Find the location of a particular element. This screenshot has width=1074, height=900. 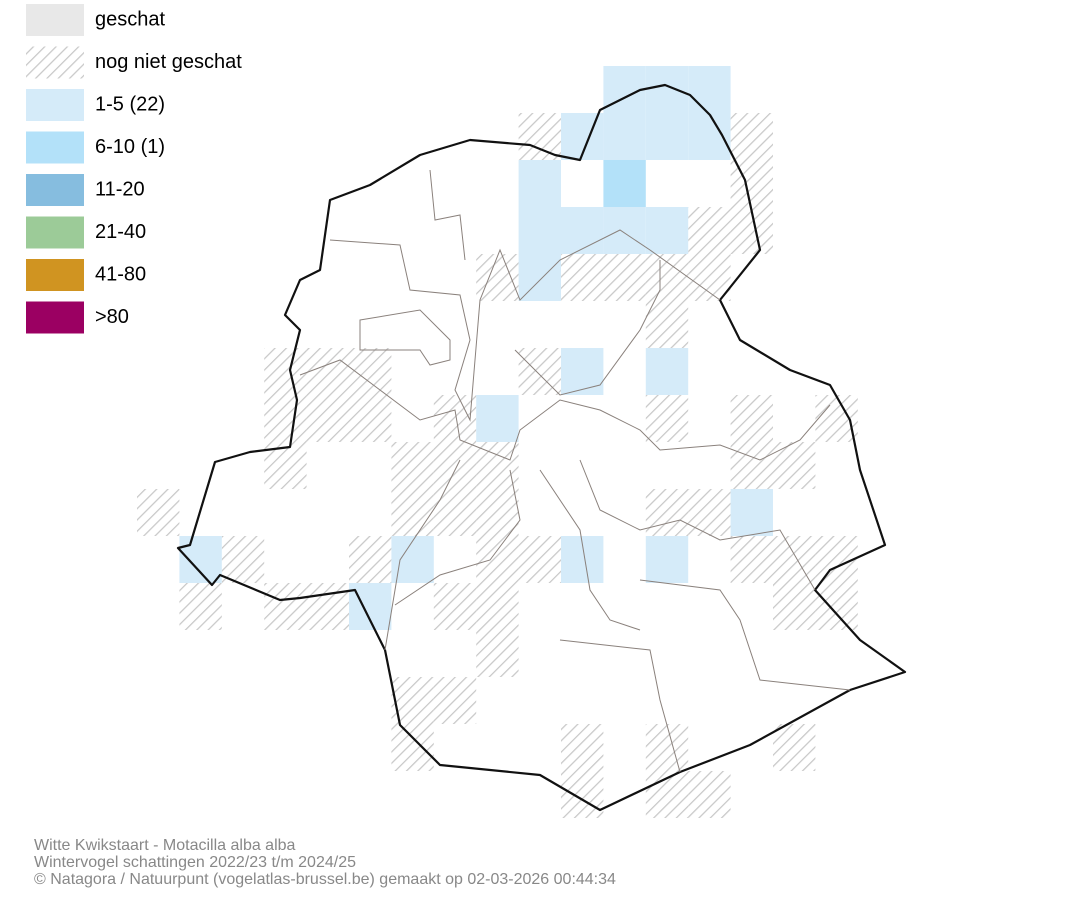

legend-label: 41-80 is located at coordinates (120, 274).